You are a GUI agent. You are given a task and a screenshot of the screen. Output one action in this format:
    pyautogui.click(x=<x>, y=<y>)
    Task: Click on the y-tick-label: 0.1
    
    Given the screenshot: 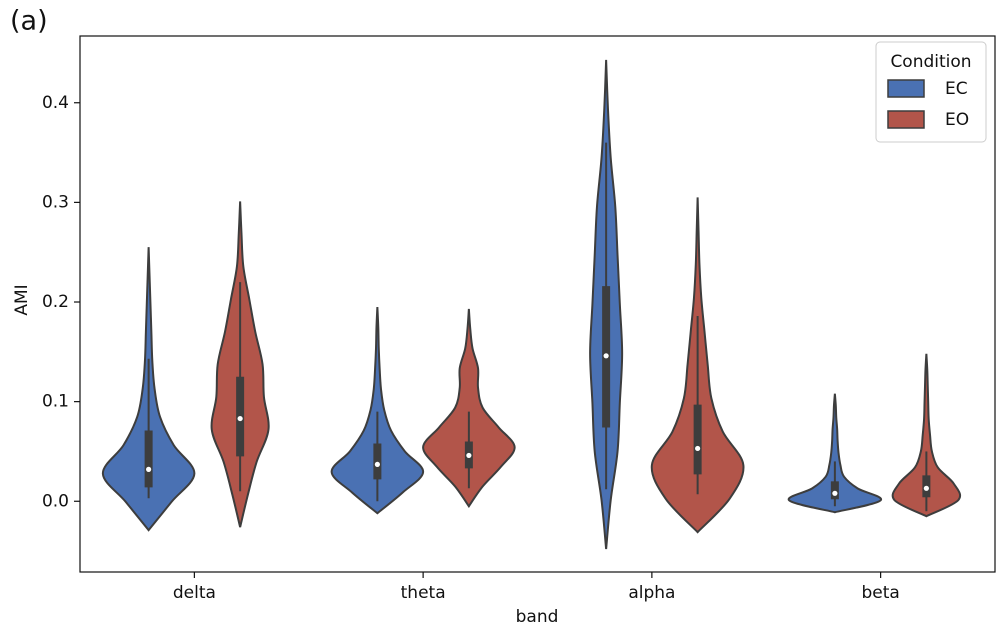 What is the action you would take?
    pyautogui.click(x=55, y=402)
    